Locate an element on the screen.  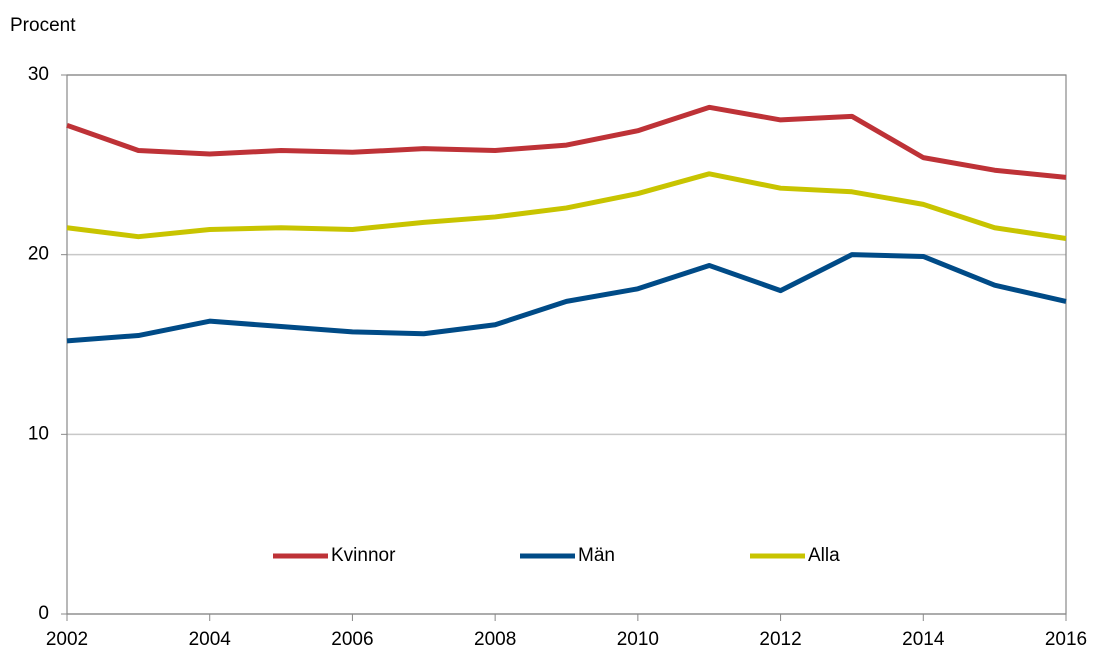
y-axis-label: Procent is located at coordinates (43, 25).